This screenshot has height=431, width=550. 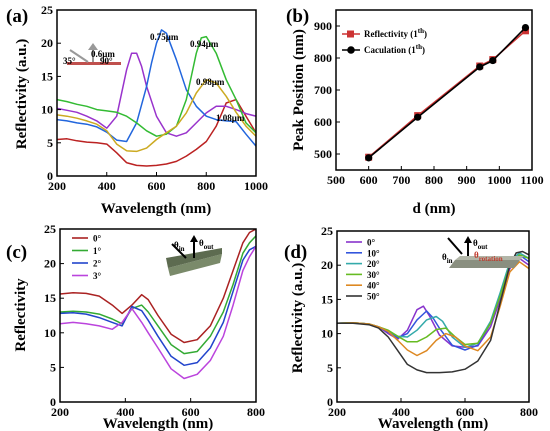 What do you see at coordinates (97, 251) in the screenshot?
I see `legend-label: 1°` at bounding box center [97, 251].